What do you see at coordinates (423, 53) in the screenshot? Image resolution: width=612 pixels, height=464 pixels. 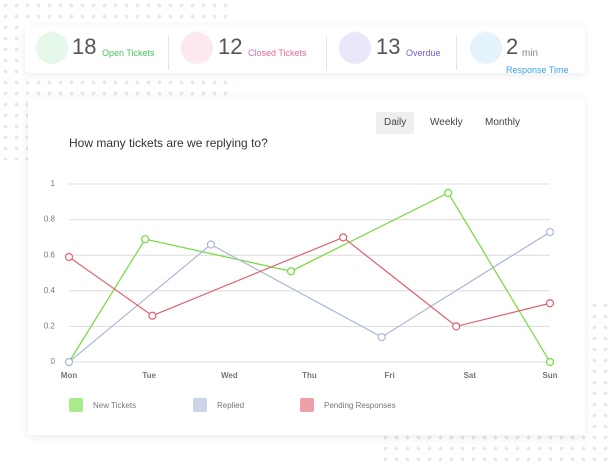 I see `stat-label: Overdue` at bounding box center [423, 53].